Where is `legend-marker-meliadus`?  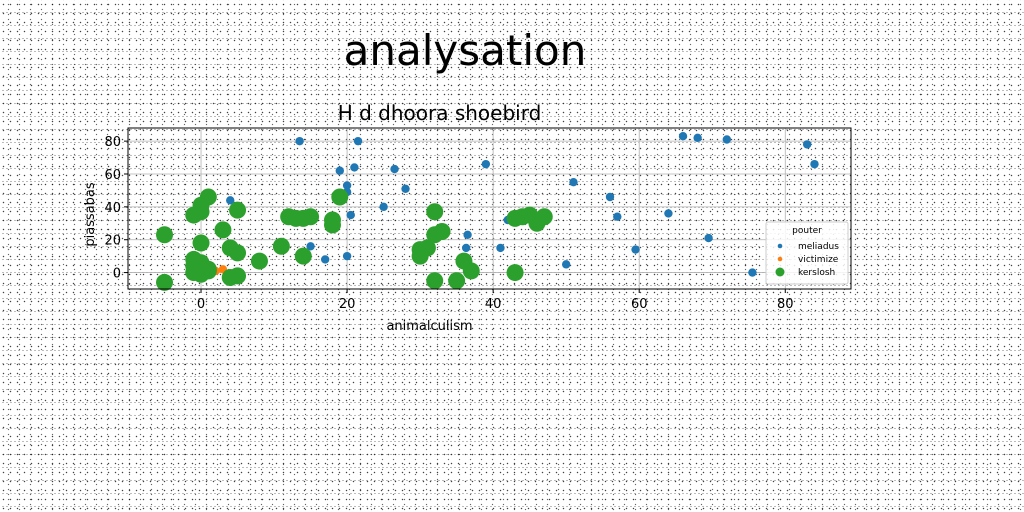 legend-marker-meliadus is located at coordinates (780, 246).